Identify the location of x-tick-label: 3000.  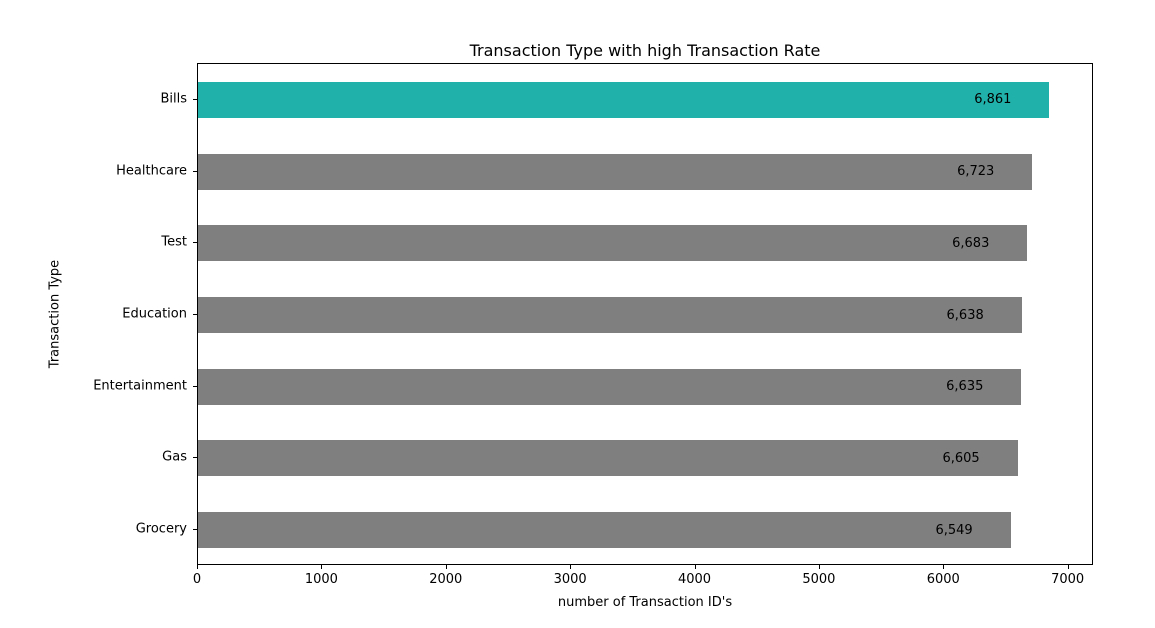
(570, 579).